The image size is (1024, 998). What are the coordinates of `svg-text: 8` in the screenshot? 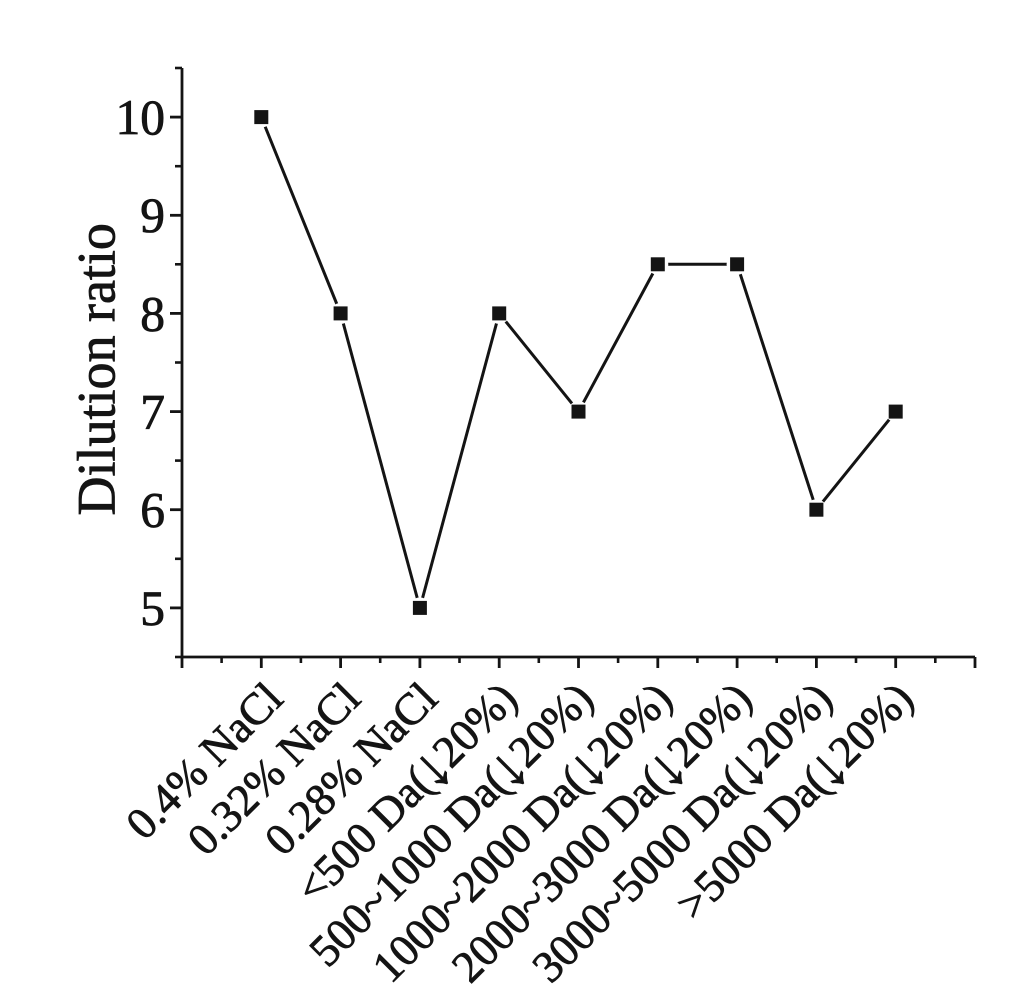 It's located at (152, 313).